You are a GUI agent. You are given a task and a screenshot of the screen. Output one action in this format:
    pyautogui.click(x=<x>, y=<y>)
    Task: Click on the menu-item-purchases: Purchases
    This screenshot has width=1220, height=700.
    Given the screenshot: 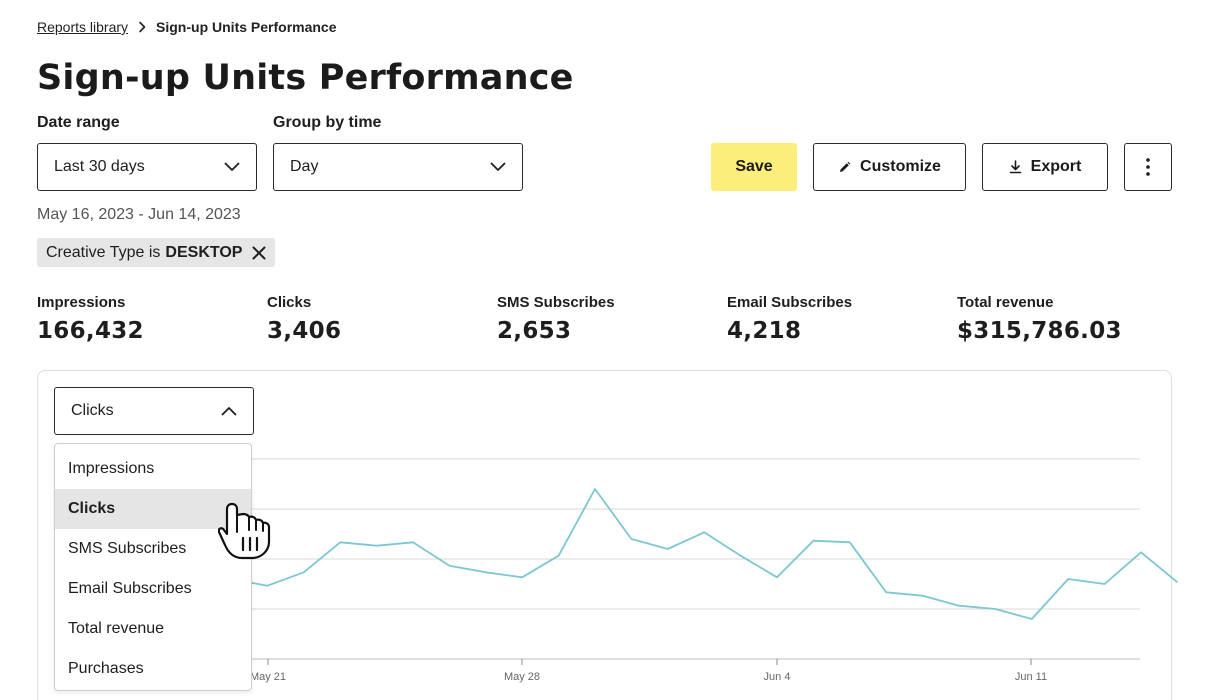 What is the action you would take?
    pyautogui.click(x=106, y=668)
    